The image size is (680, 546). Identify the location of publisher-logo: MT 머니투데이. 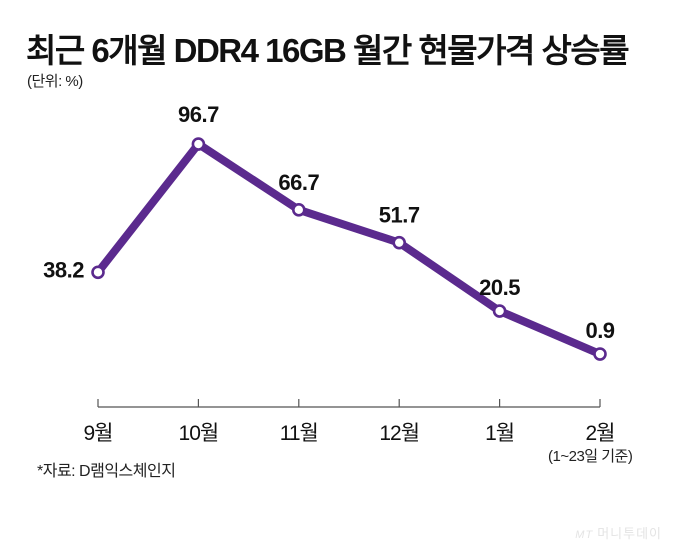
(618, 532).